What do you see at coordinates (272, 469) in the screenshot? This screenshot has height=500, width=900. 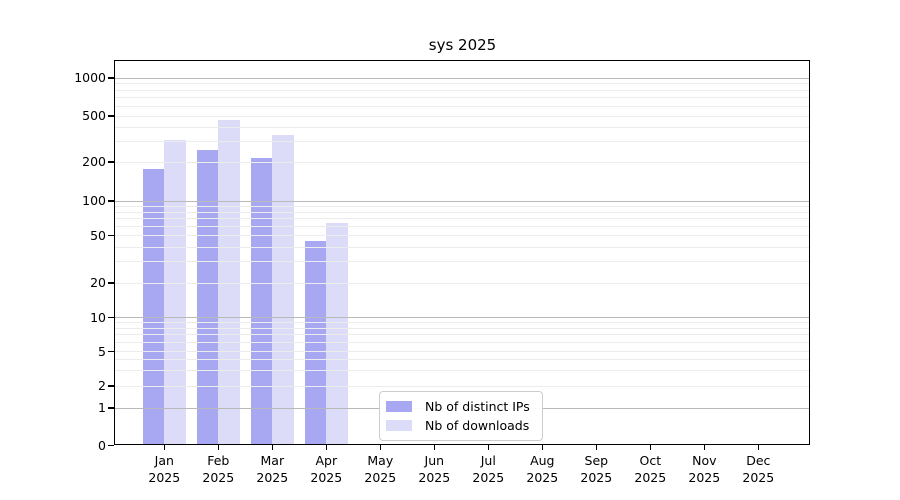 I see `x-tick-label-mar: Mar 2025` at bounding box center [272, 469].